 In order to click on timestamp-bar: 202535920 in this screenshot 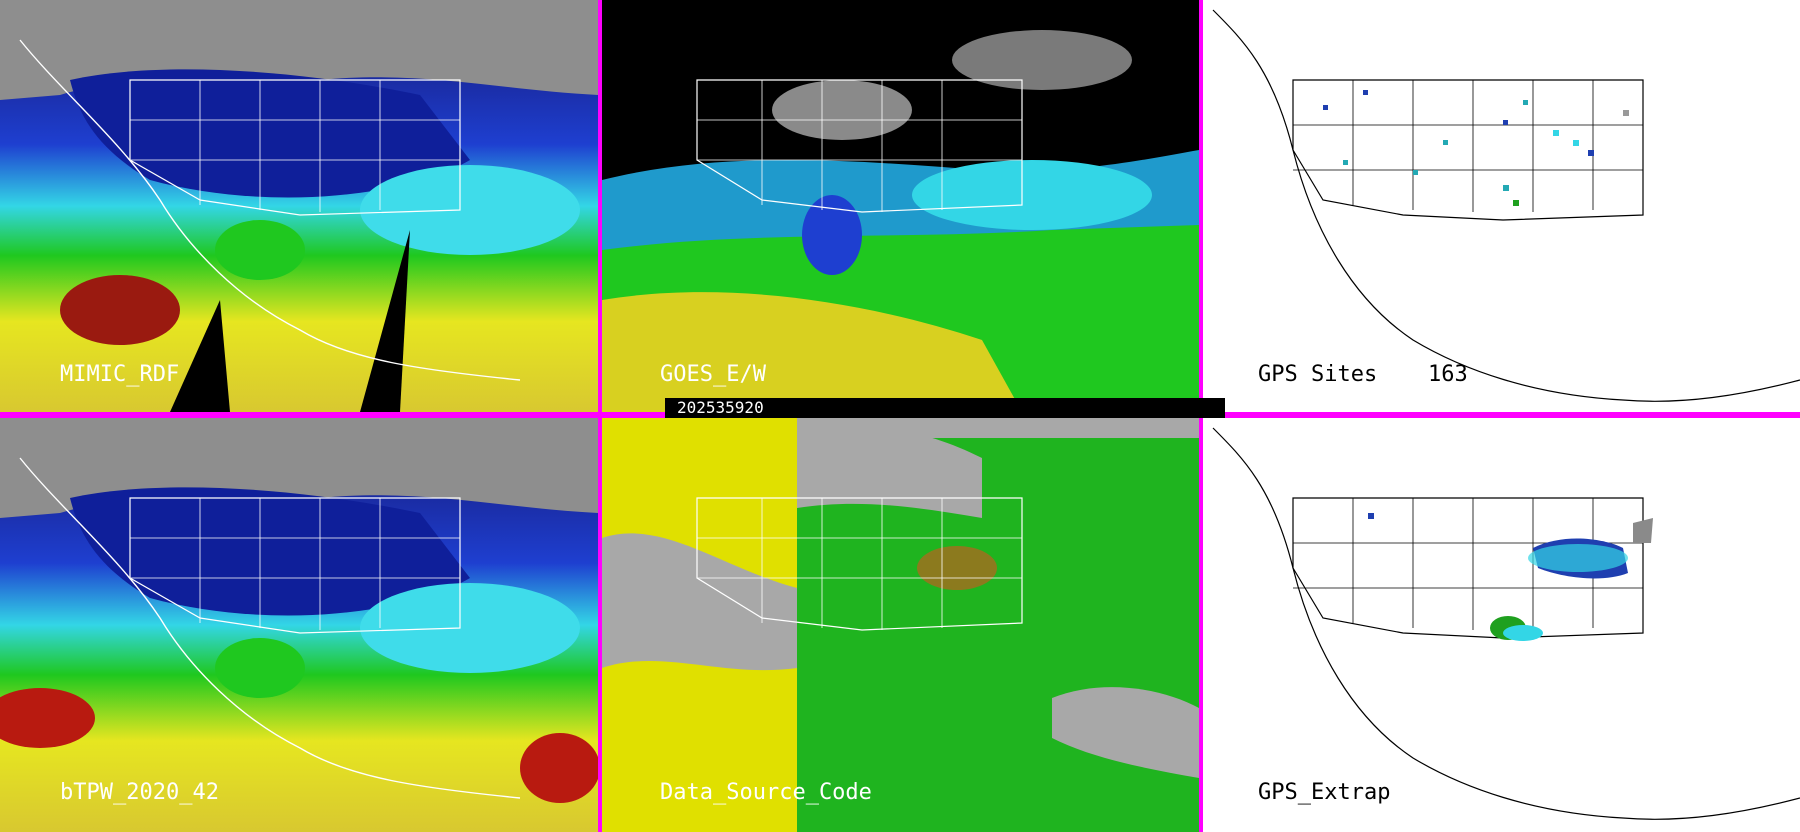, I will do `click(945, 408)`.